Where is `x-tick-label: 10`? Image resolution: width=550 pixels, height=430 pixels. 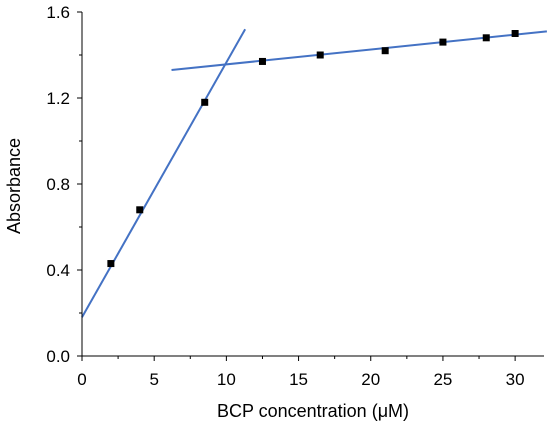 x-tick-label: 10 is located at coordinates (226, 379).